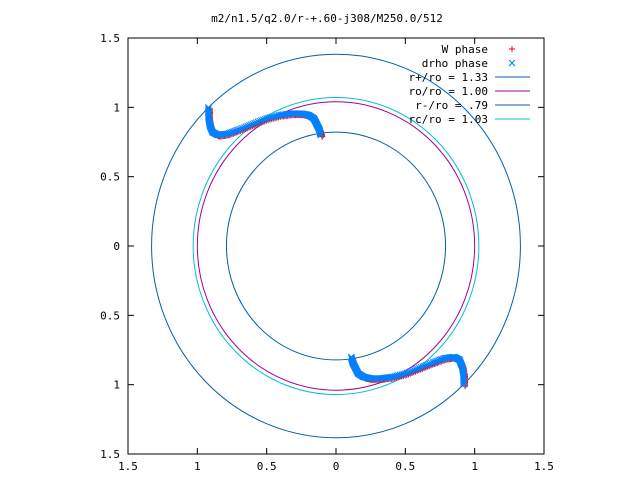  Describe the element at coordinates (327, 18) in the screenshot. I see `chart-title: m2/n1.5/q2.0/r-+.60-j308/M250.0/512` at that location.